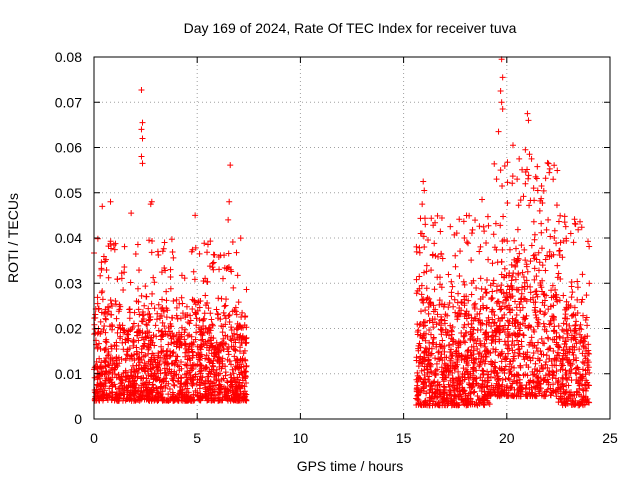 This screenshot has height=480, width=640. Describe the element at coordinates (68, 102) in the screenshot. I see `y-tick-label: 0.07` at that location.